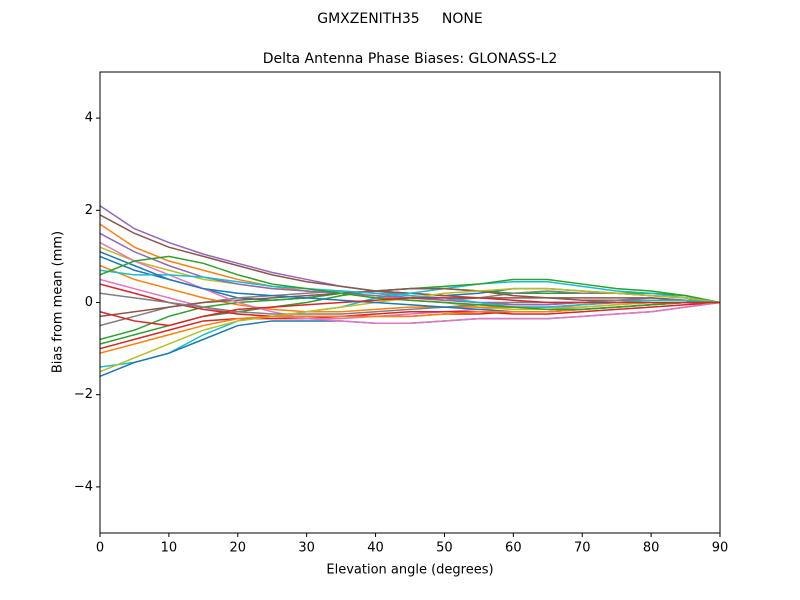  What do you see at coordinates (720, 548) in the screenshot?
I see `x-tick-label: 90` at bounding box center [720, 548].